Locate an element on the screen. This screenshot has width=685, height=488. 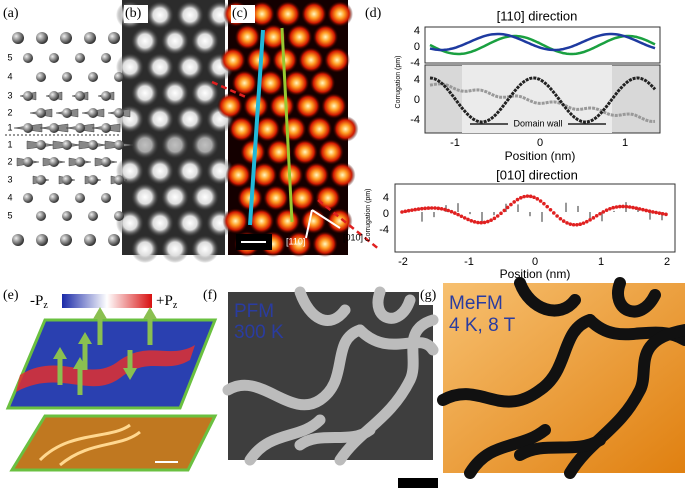
image-label: 4 K, 8 T is located at coordinates (482, 325).